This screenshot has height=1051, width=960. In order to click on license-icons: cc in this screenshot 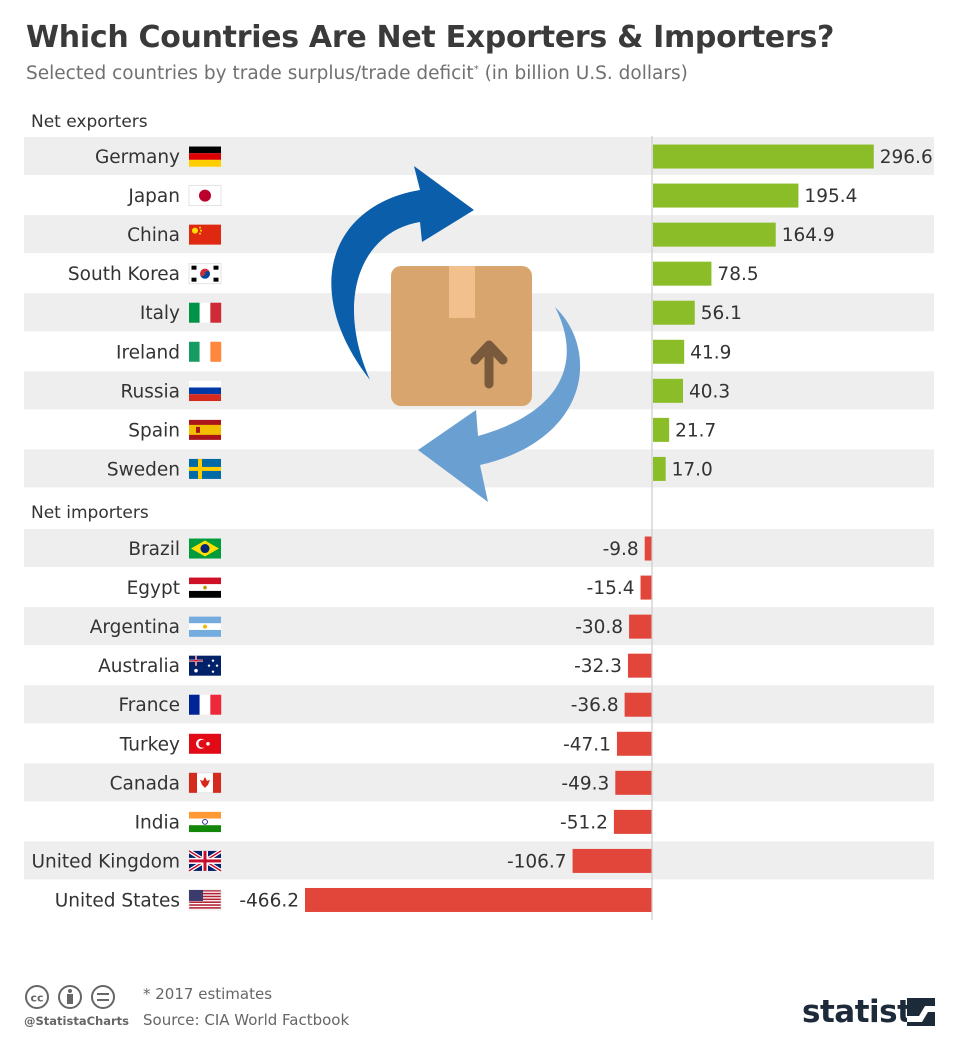, I will do `click(70, 997)`.